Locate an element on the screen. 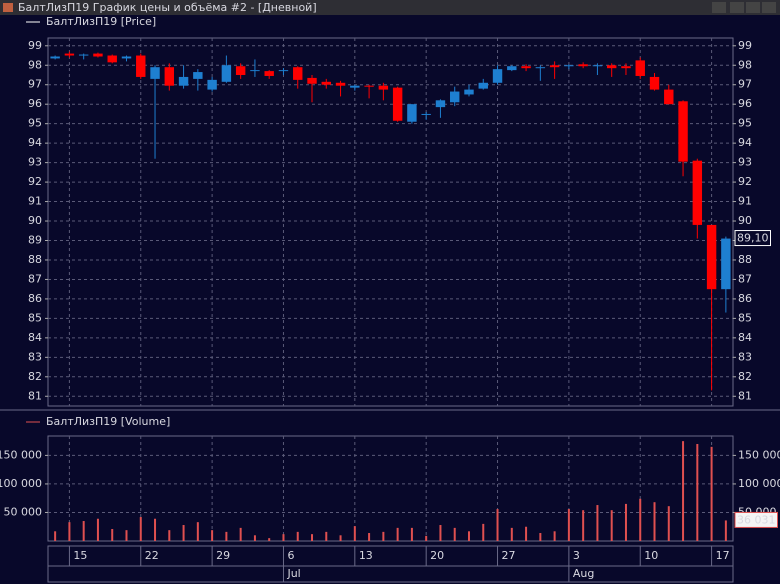 This screenshot has height=584, width=780. month-axis-box is located at coordinates (390, 574).